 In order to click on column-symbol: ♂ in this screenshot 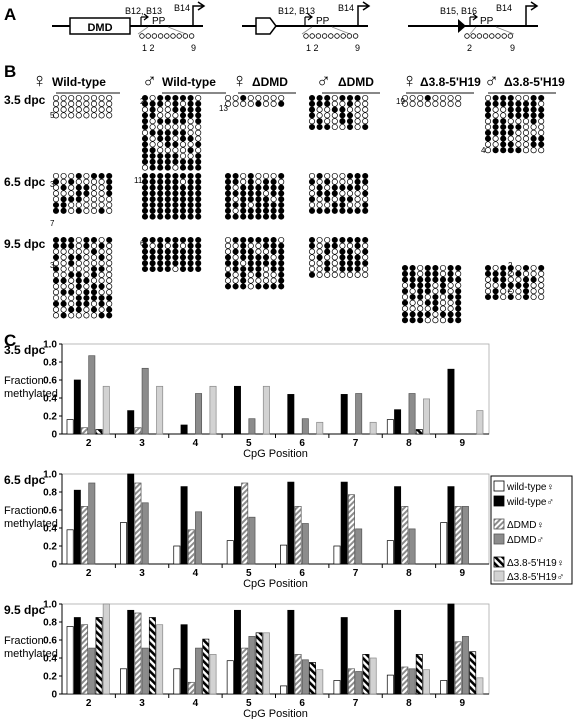, I will do `click(491, 81)`.